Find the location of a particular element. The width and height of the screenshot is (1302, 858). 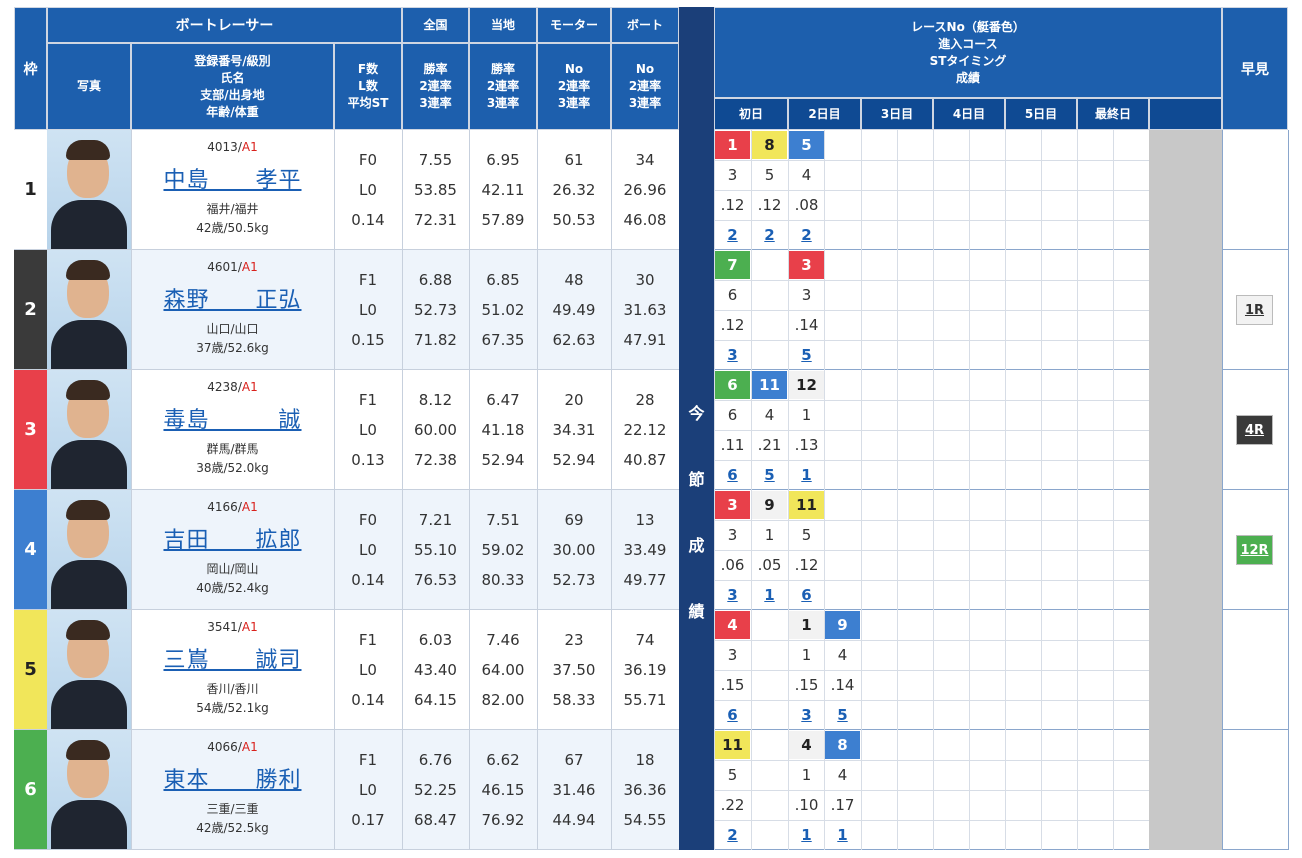

race-number-badge: 1 is located at coordinates (732, 145).